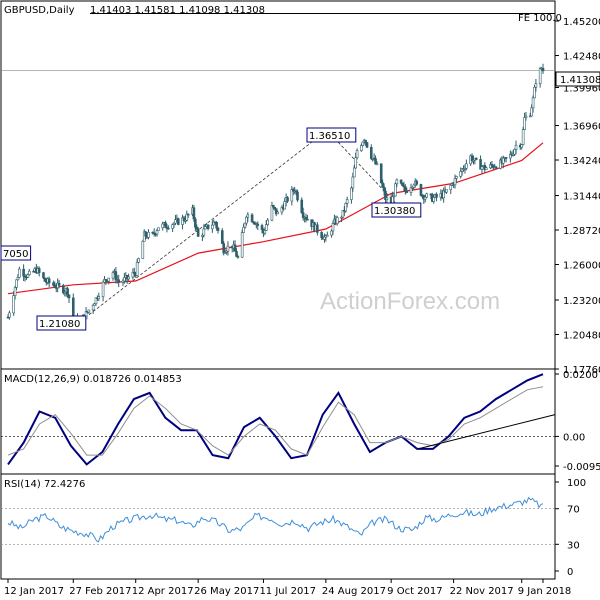 This screenshot has width=600, height=600. I want to click on price-tick-label: 1.39960, so click(581, 88).